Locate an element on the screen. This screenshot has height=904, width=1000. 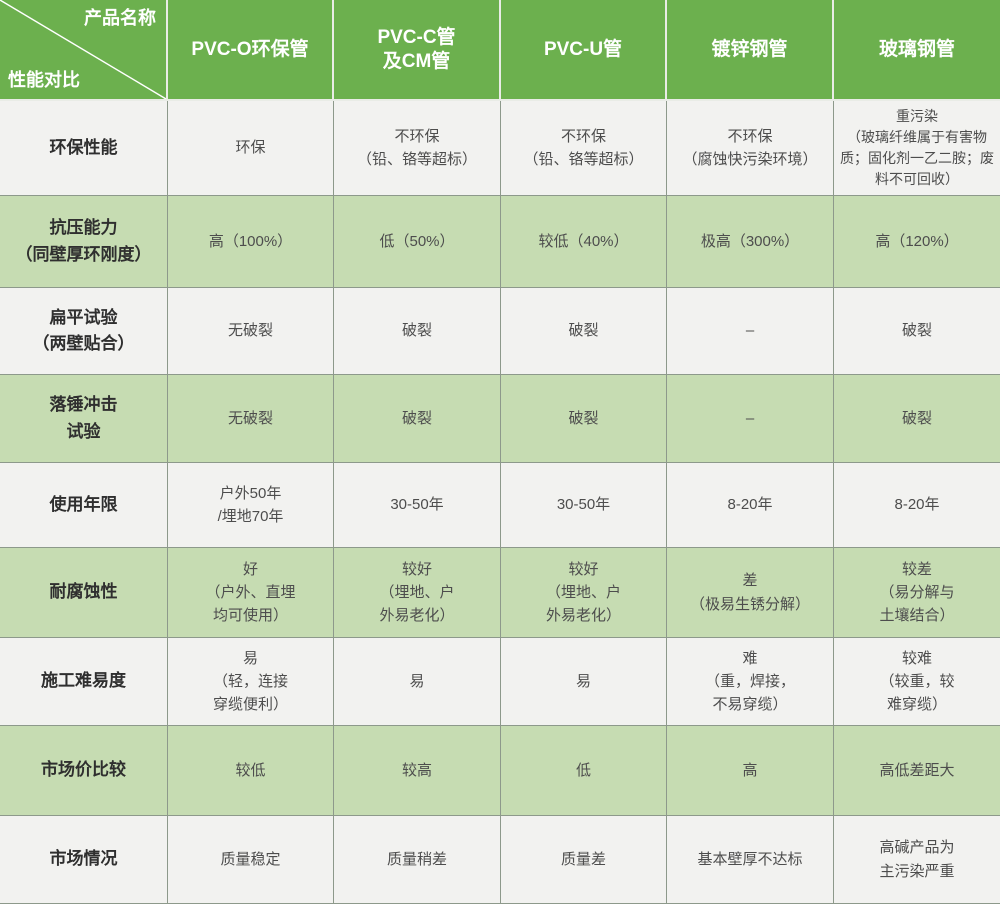
row-label: 耐腐蚀性 is located at coordinates (84, 593).